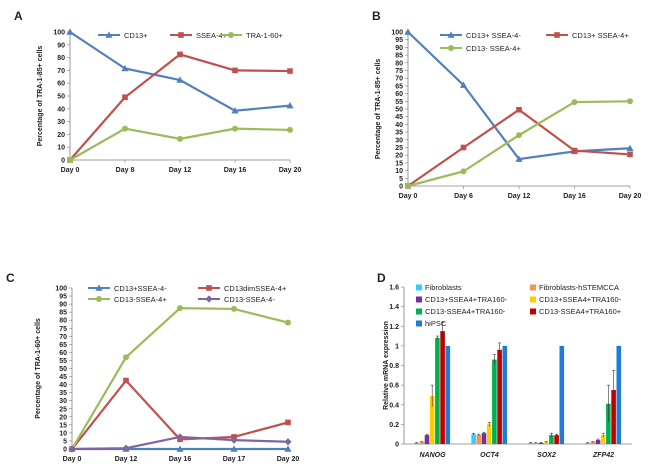  Describe the element at coordinates (546, 455) in the screenshot. I see `x-tick-label: SOX2` at that location.